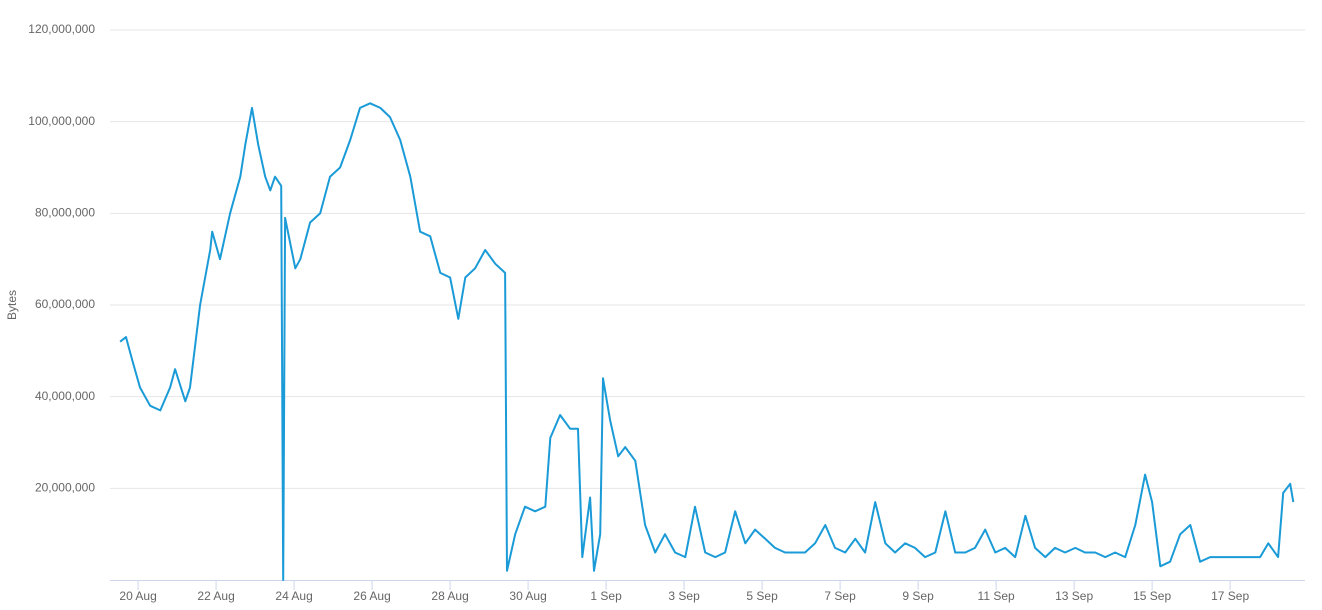 This screenshot has width=1322, height=610. Describe the element at coordinates (996, 596) in the screenshot. I see `x-tick-label: 11 Sep` at that location.